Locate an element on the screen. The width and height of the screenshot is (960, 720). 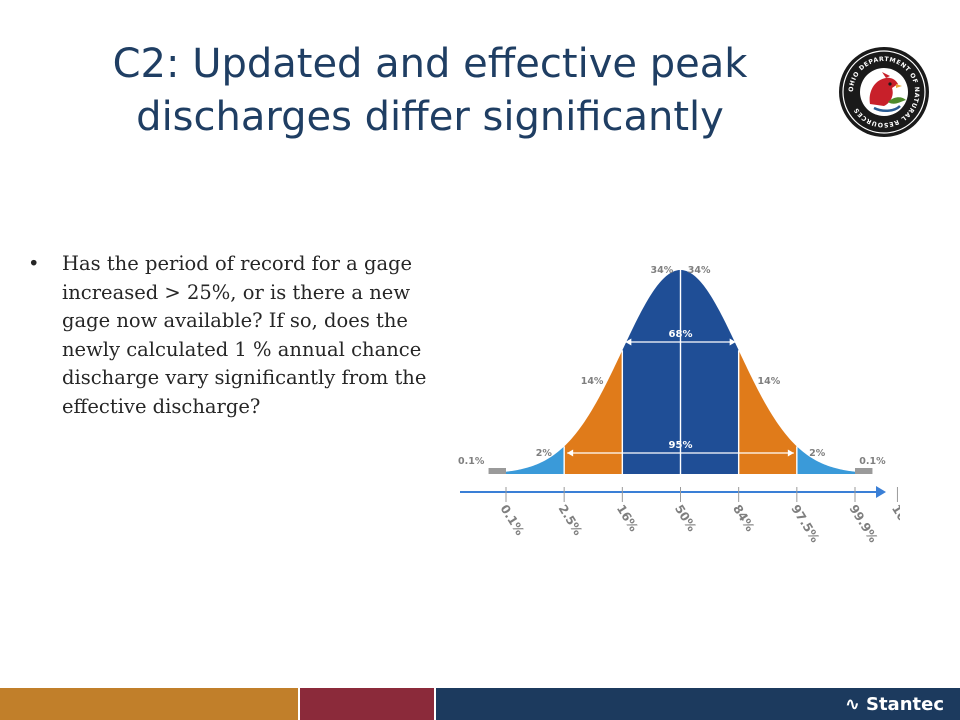
footer-segment-gold is located at coordinates (149, 704).